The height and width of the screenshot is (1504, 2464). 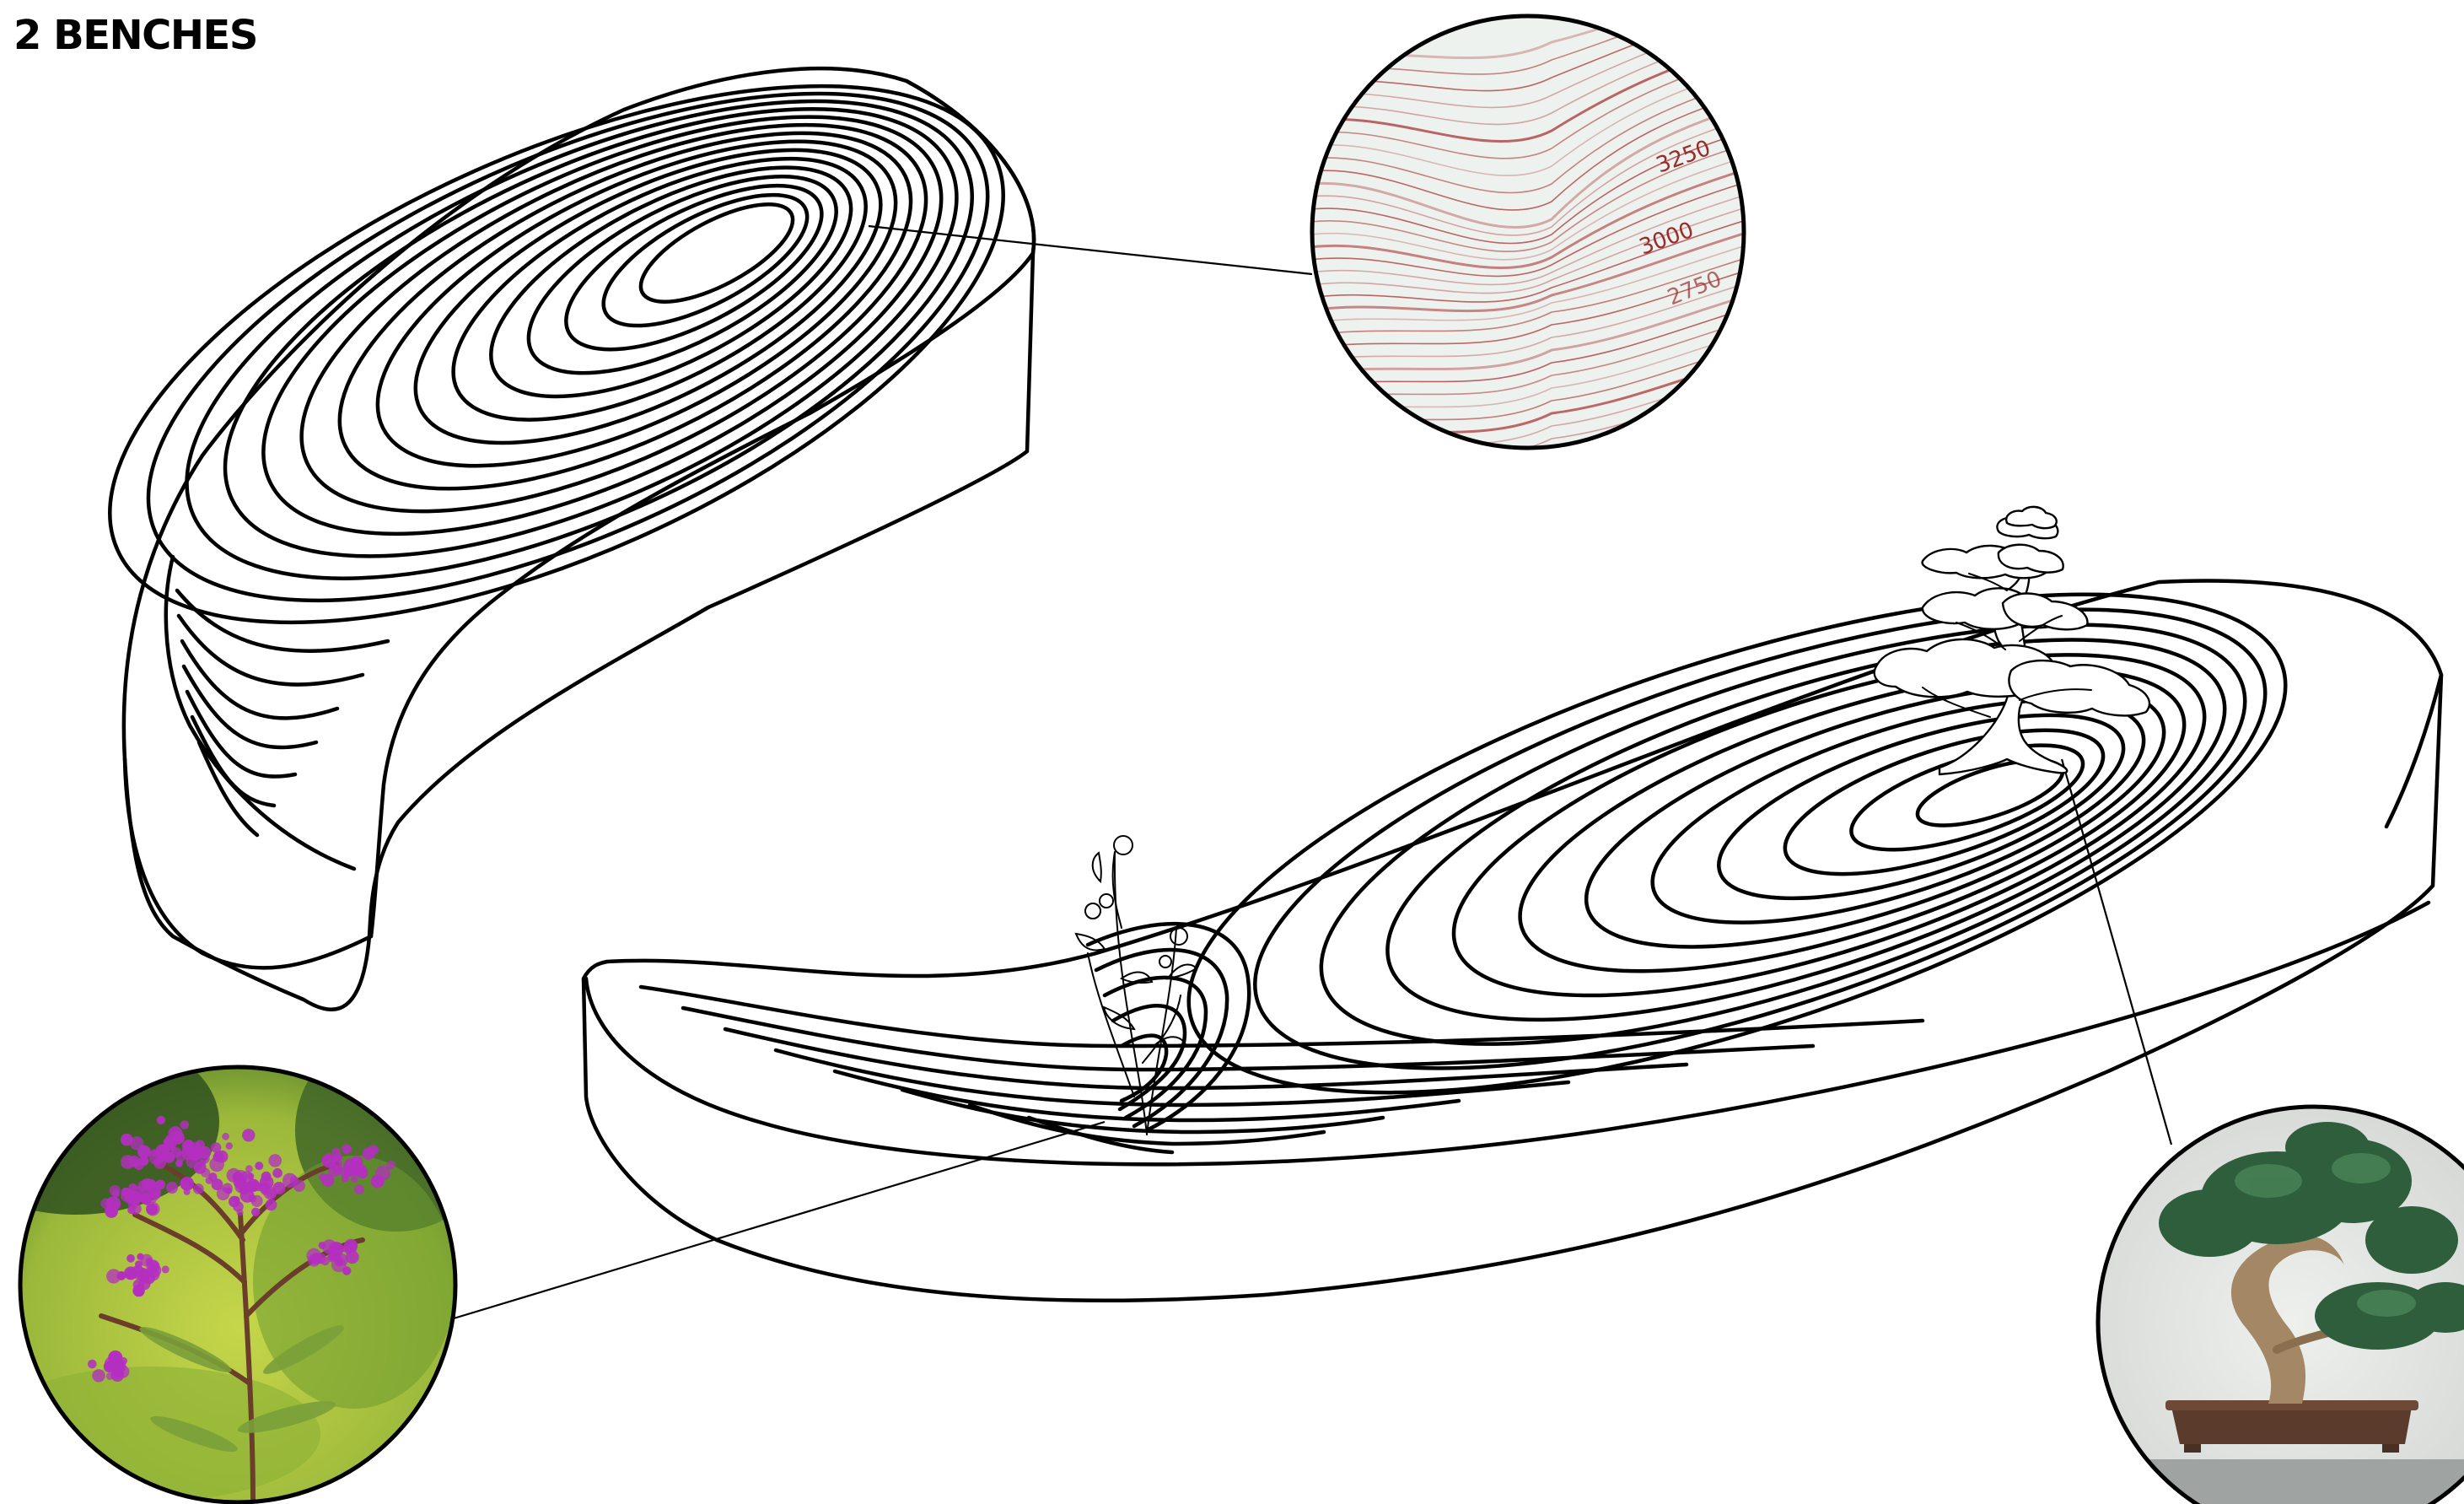 I want to click on contour-map-detail-image: 3250 3000 2750, so click(x=1528, y=231).